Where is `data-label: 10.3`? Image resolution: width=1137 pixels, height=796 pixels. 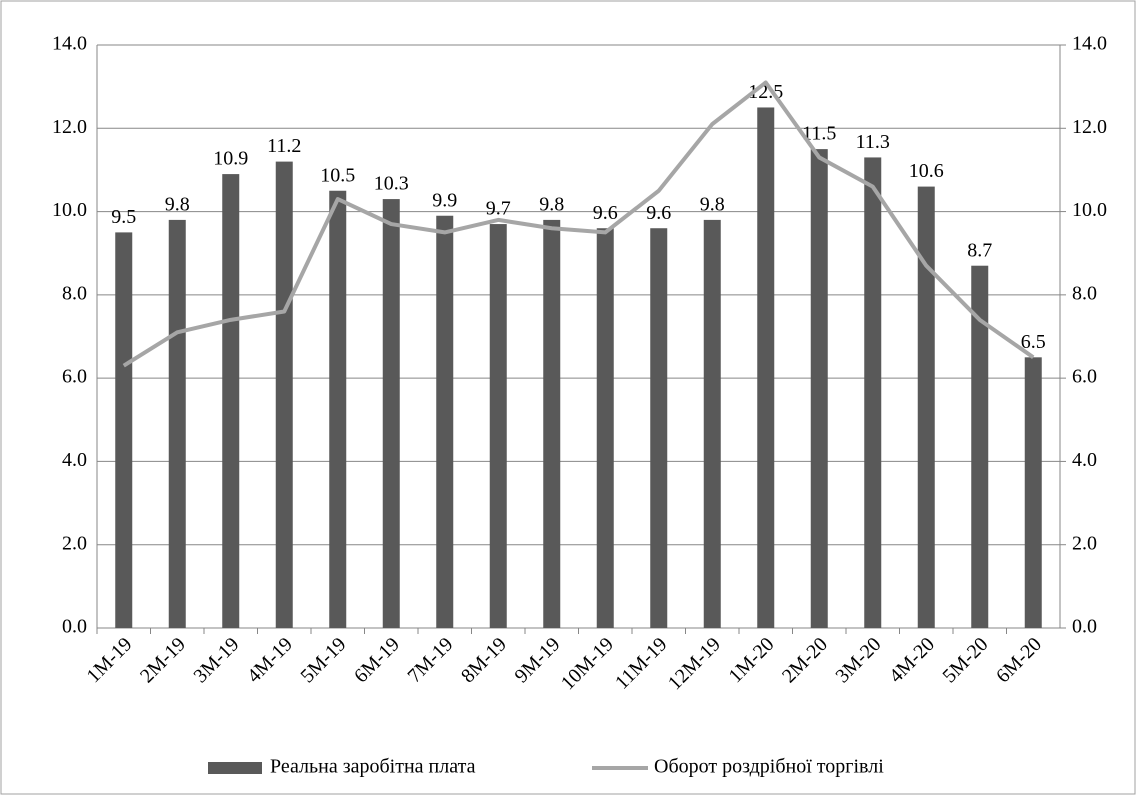 data-label: 10.3 is located at coordinates (391, 184).